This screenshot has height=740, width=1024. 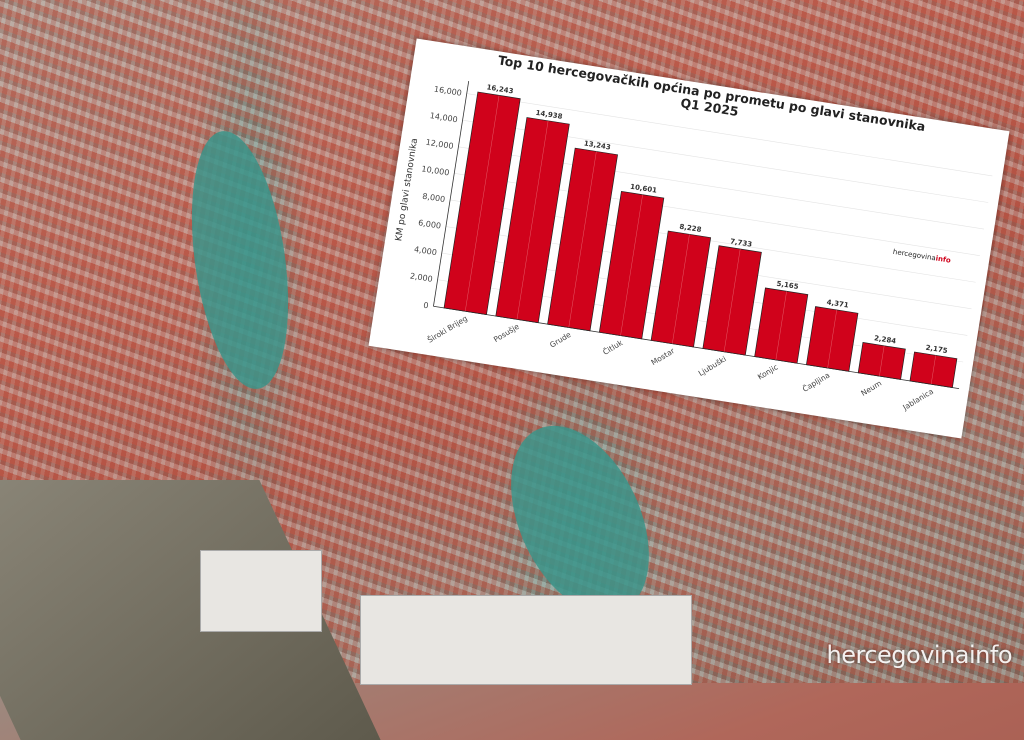 I want to click on y-tick-label: 8,000, so click(x=434, y=198).